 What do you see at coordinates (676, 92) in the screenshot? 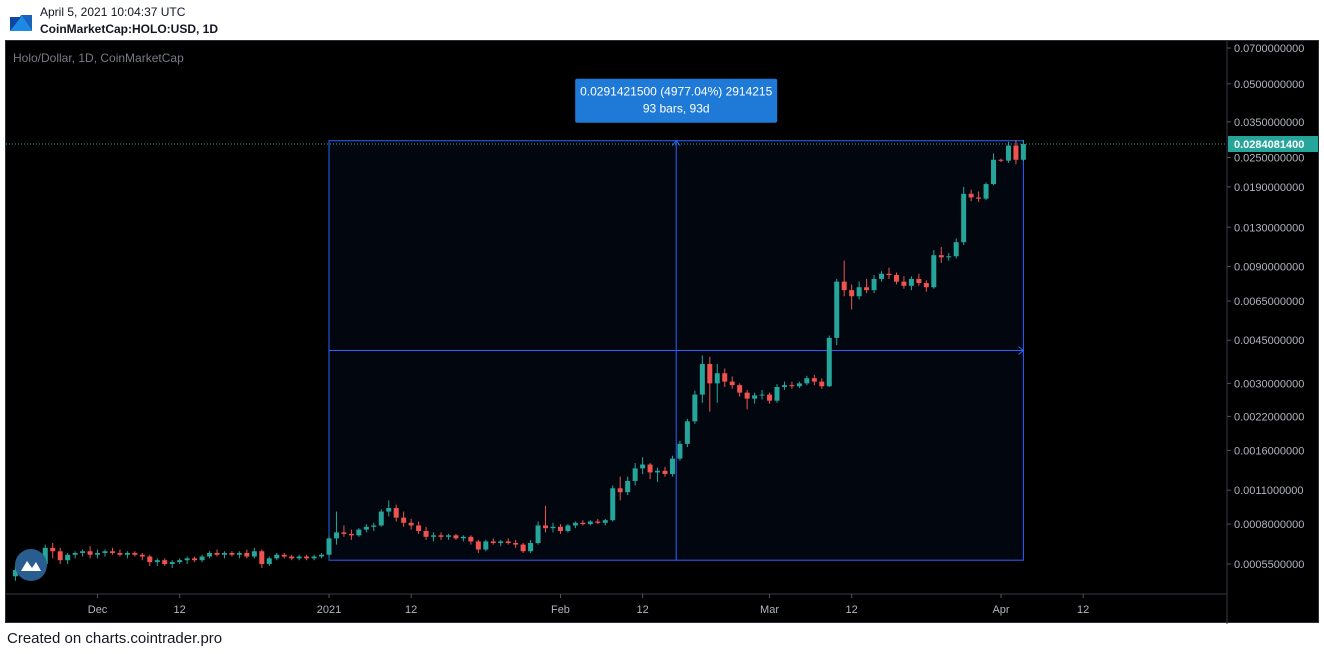
I see `measure-label-line1: 0.0291421500 (4977.04%) 2914215` at bounding box center [676, 92].